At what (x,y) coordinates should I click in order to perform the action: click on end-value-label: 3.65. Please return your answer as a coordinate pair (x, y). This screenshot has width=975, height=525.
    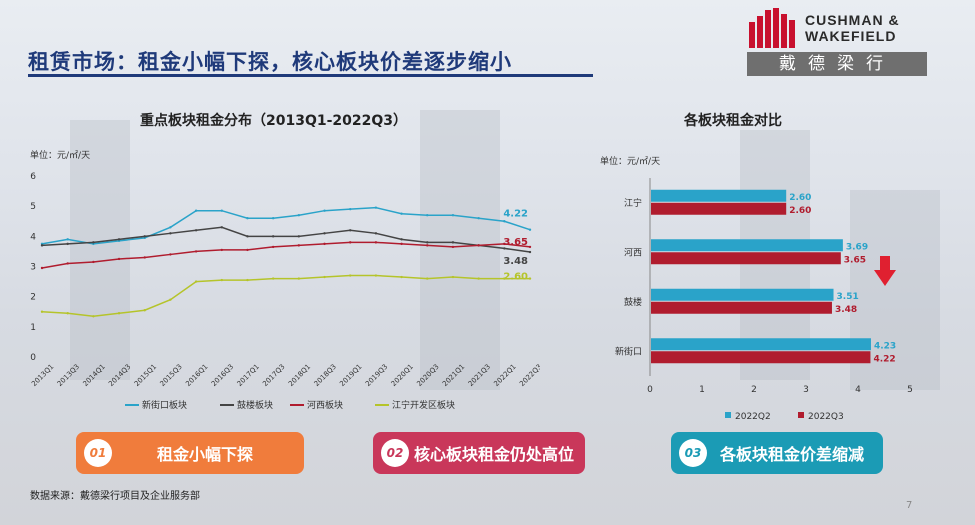
    Looking at the image, I should click on (515, 242).